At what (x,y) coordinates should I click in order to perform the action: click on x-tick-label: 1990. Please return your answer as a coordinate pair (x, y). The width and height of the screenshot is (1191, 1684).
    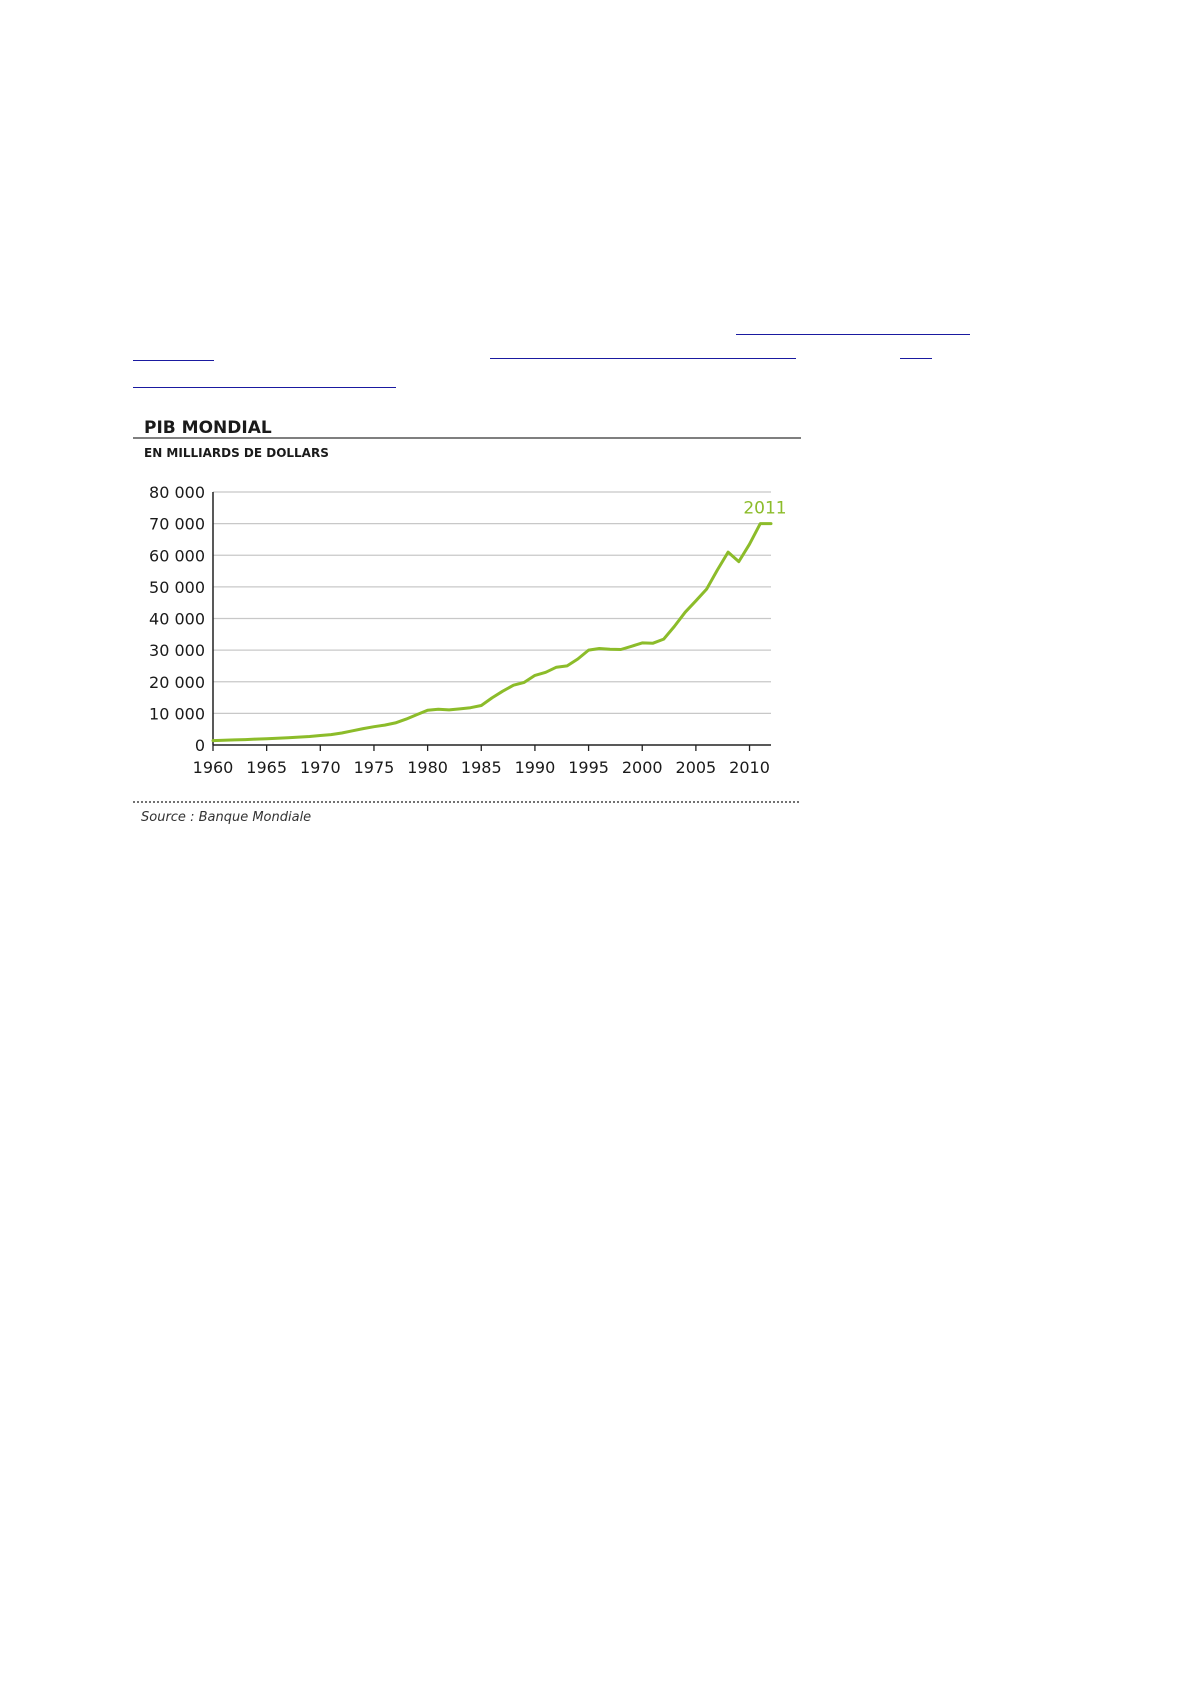
    Looking at the image, I should click on (535, 767).